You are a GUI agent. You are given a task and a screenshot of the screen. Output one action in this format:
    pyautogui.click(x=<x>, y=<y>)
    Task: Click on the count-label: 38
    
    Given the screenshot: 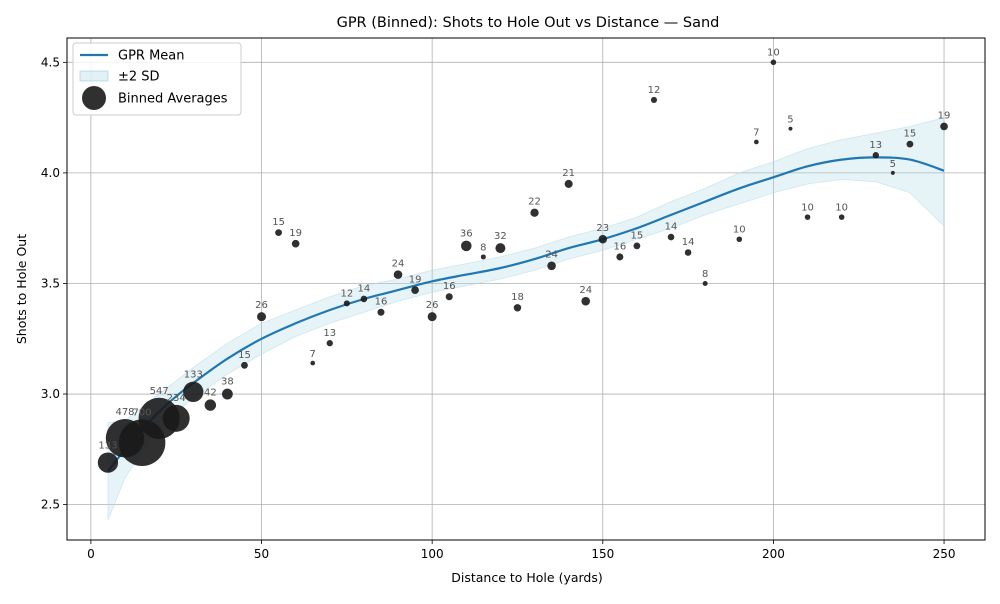 What is the action you would take?
    pyautogui.click(x=227, y=382)
    